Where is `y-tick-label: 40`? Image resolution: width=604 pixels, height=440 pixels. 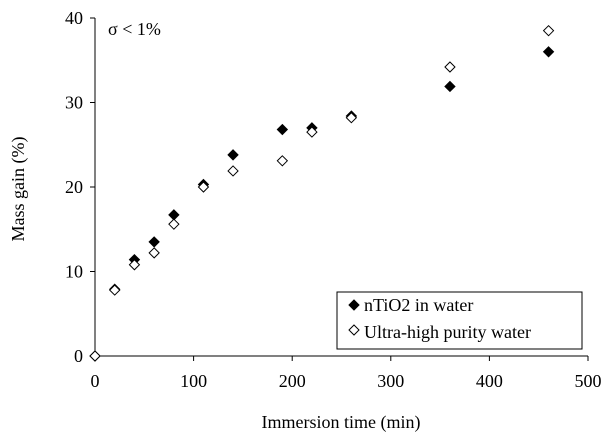
y-tick-label: 40 is located at coordinates (74, 18).